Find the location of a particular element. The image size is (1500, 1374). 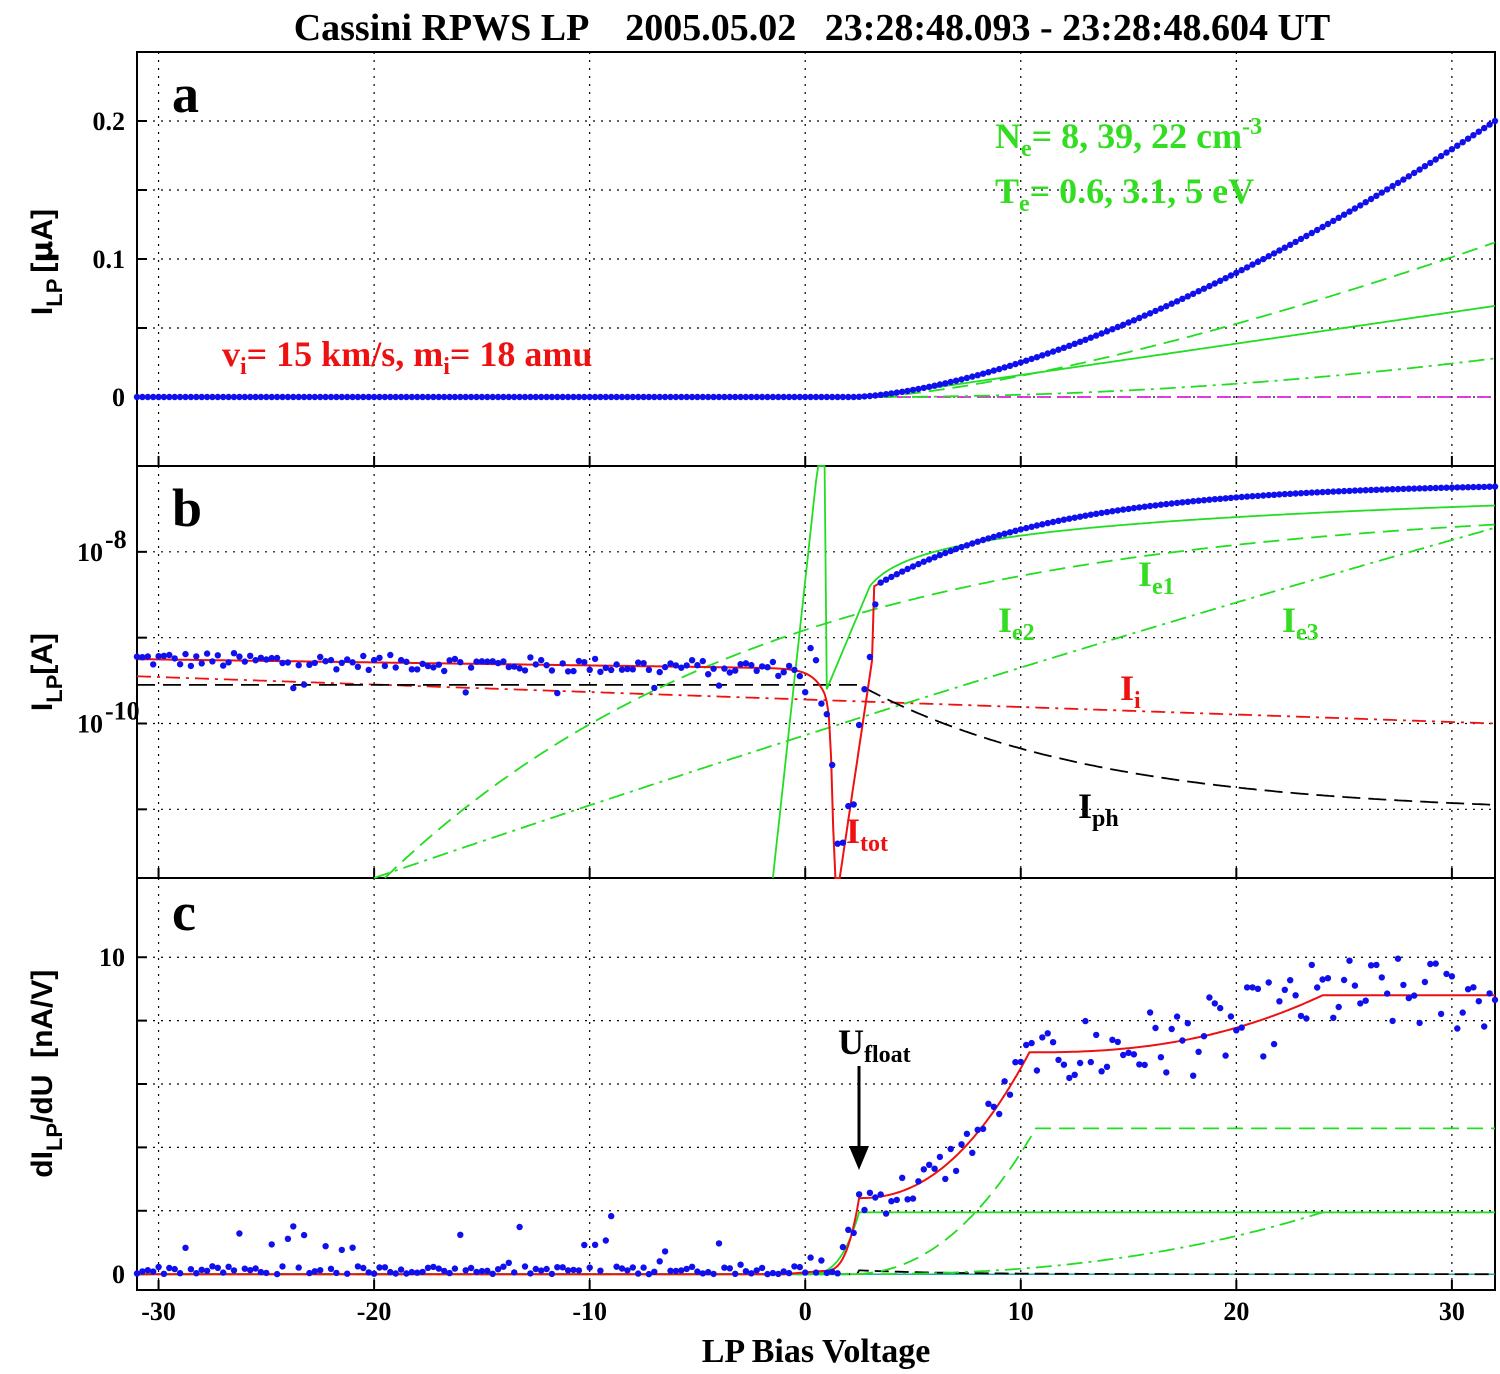

ylabel-a-mu: μ is located at coordinates (42, 252).